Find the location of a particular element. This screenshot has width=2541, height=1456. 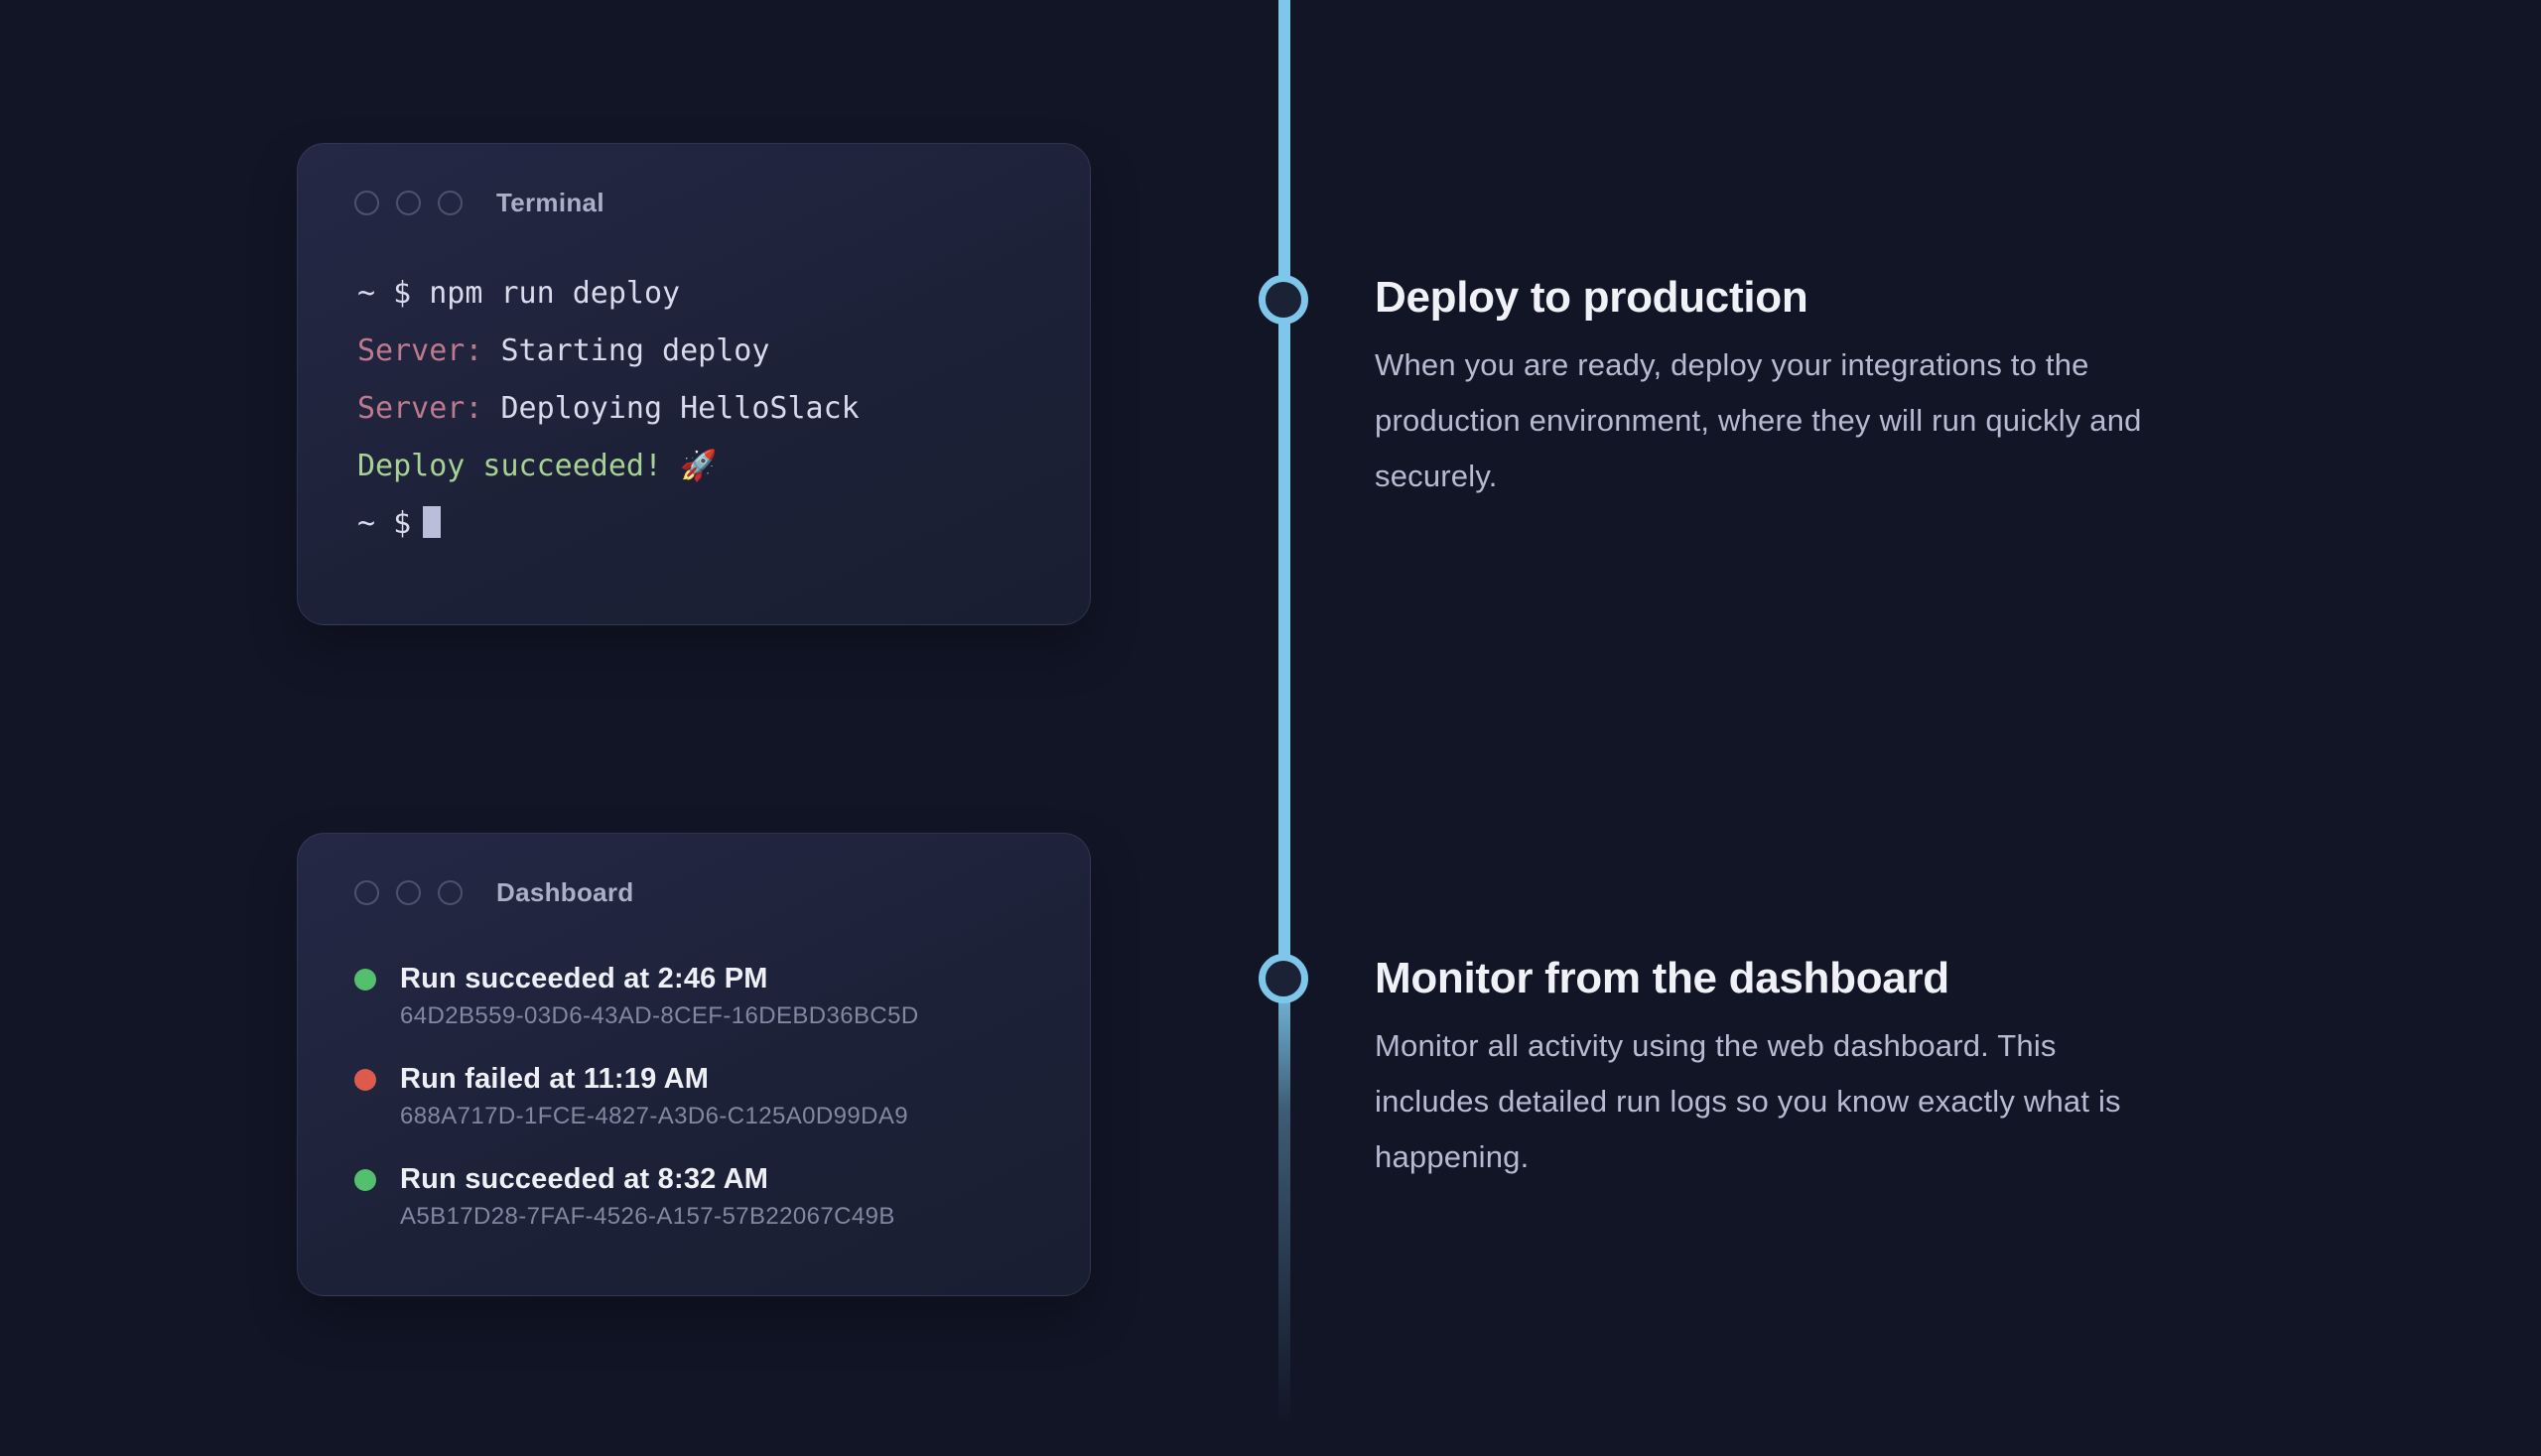

section-heading: Monitor from the dashboard is located at coordinates (1662, 978).